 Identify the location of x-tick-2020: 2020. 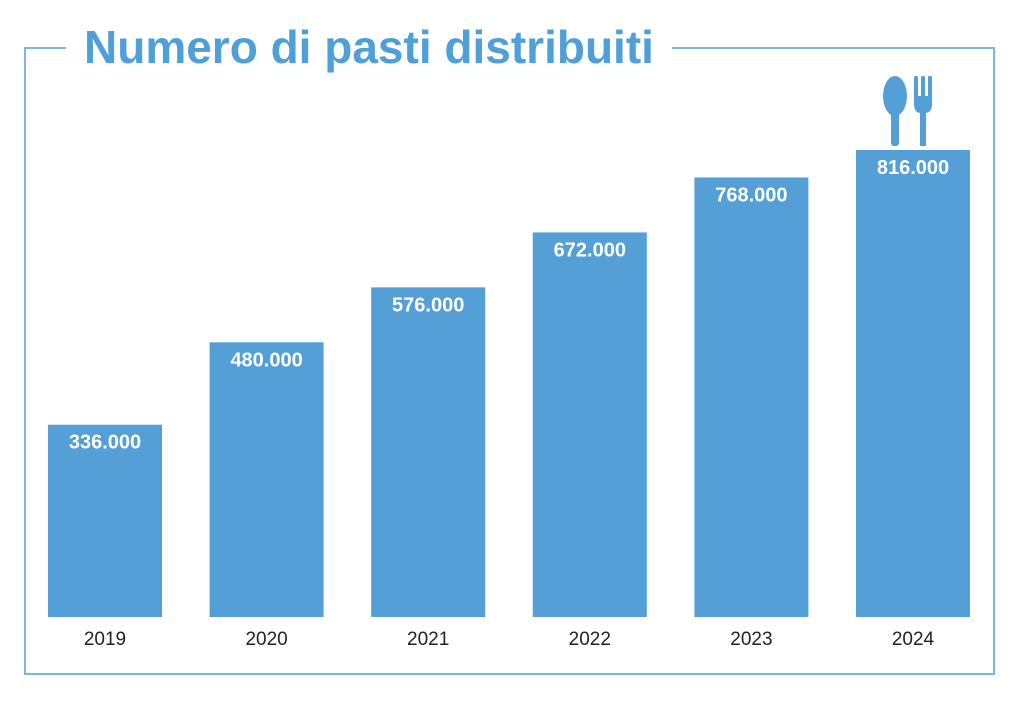
(266, 639).